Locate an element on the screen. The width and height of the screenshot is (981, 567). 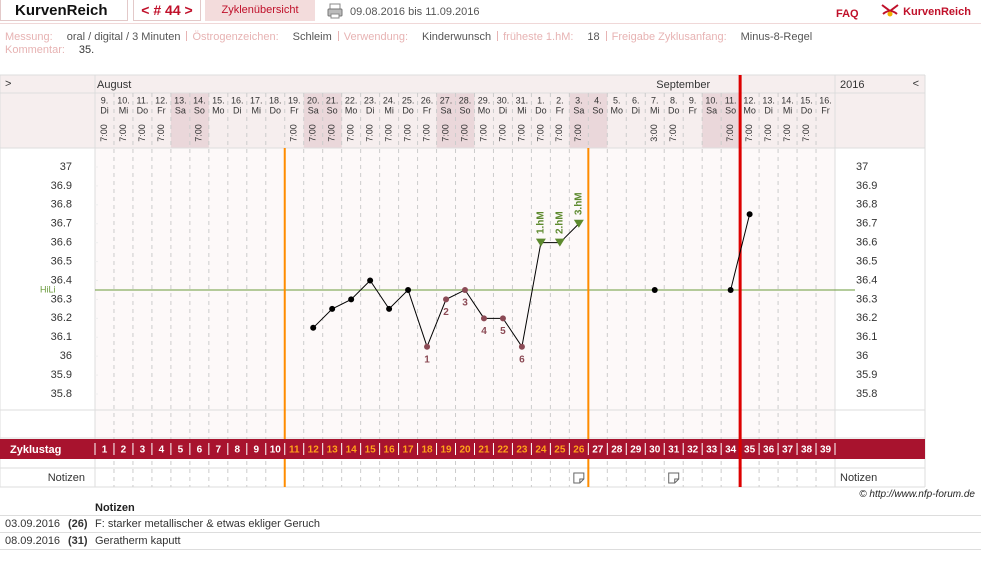
hm-marker is located at coordinates (559, 242).